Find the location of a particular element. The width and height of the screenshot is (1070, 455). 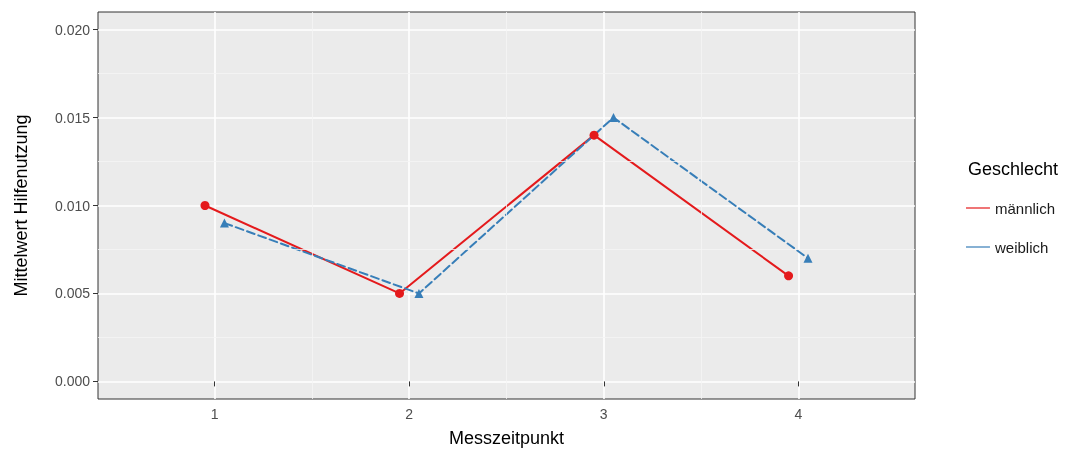

y-axis-title: Mittelwert Hilfenutzung is located at coordinates (21, 205).